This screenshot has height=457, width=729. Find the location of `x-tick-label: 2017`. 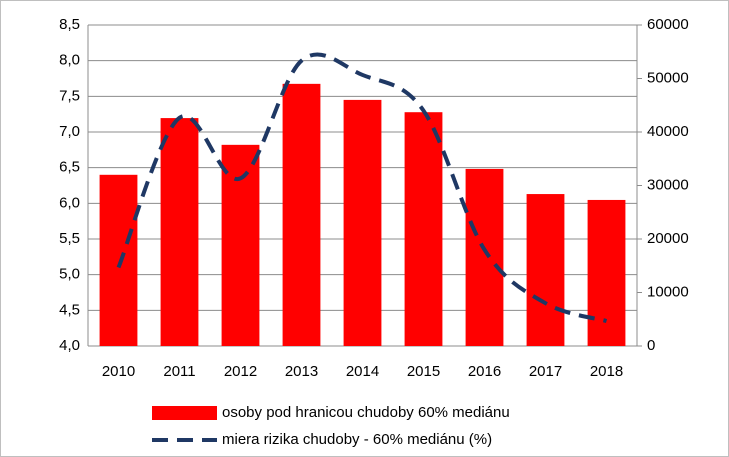

x-tick-label: 2017 is located at coordinates (545, 371).